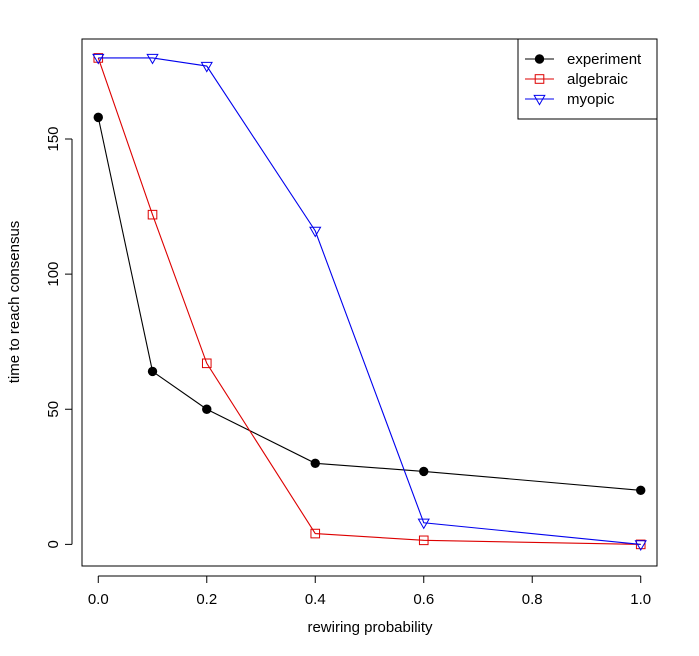 Image resolution: width=699 pixels, height=656 pixels. I want to click on legend-entry-myopic: myopic, so click(570, 99).